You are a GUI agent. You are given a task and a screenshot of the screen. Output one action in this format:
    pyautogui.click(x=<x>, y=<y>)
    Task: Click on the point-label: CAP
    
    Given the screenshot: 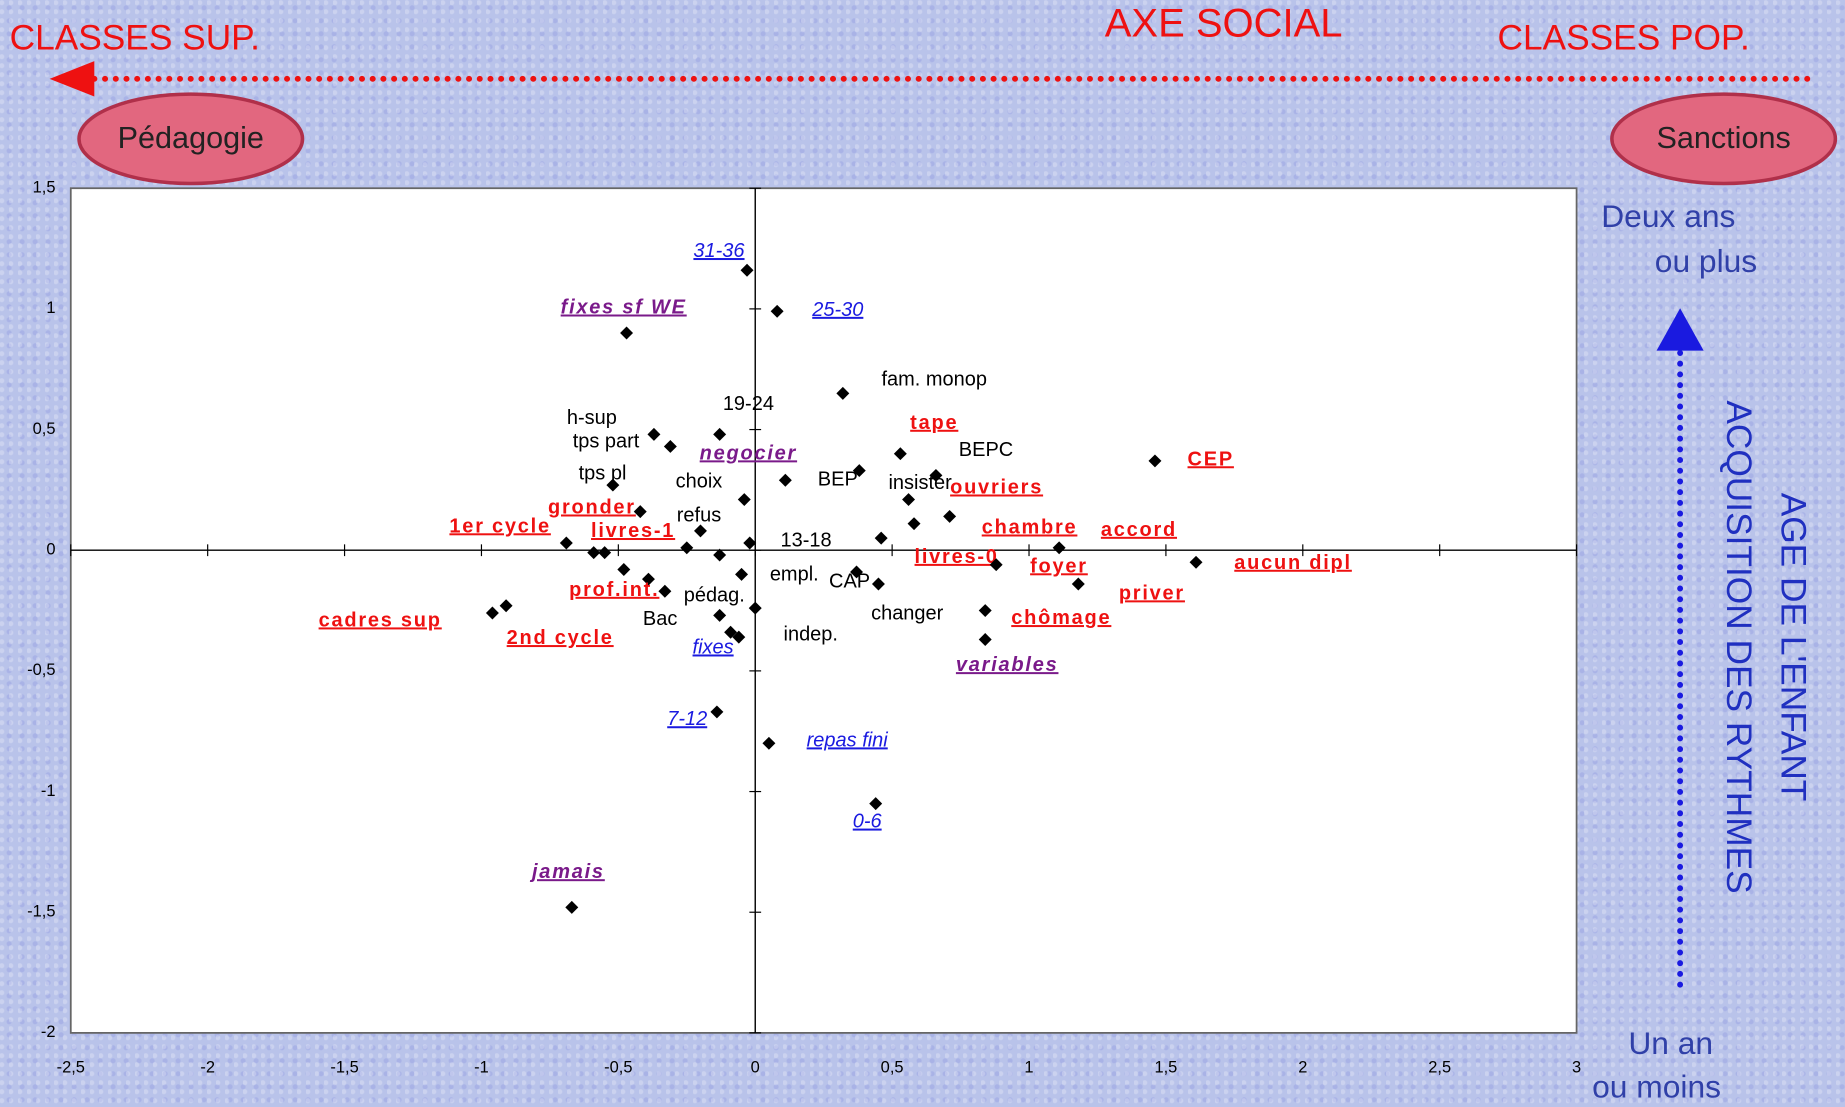 What is the action you would take?
    pyautogui.click(x=849, y=582)
    